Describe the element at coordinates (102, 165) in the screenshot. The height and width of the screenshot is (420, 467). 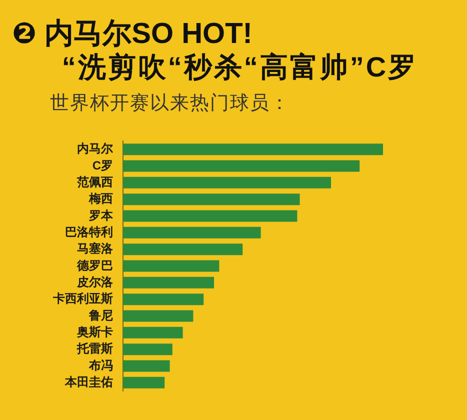
I see `y-tick-label: C罗` at that location.